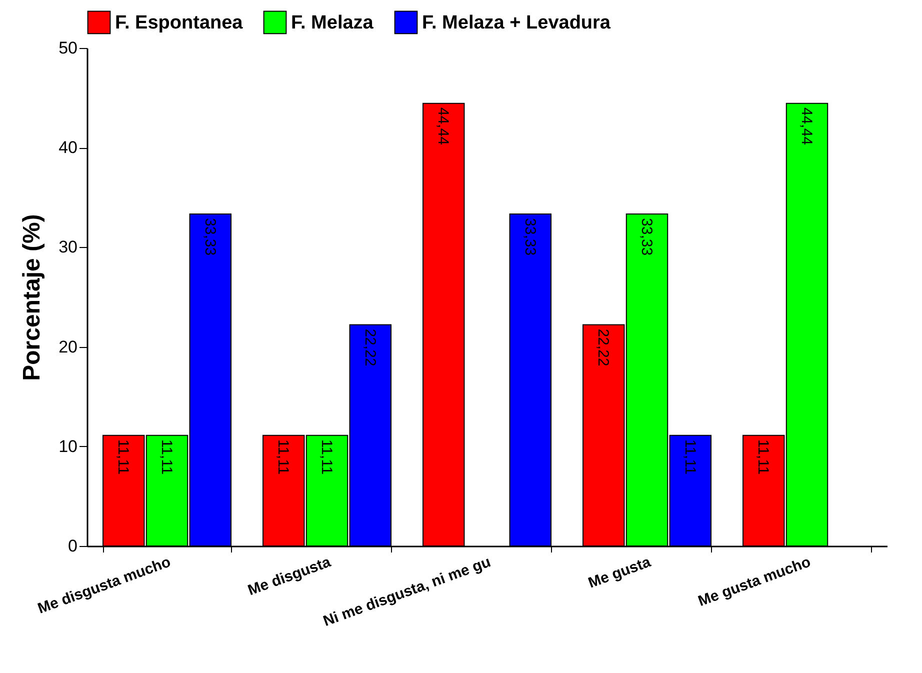 The width and height of the screenshot is (922, 673). I want to click on y-tick-label: 40, so click(68, 148).